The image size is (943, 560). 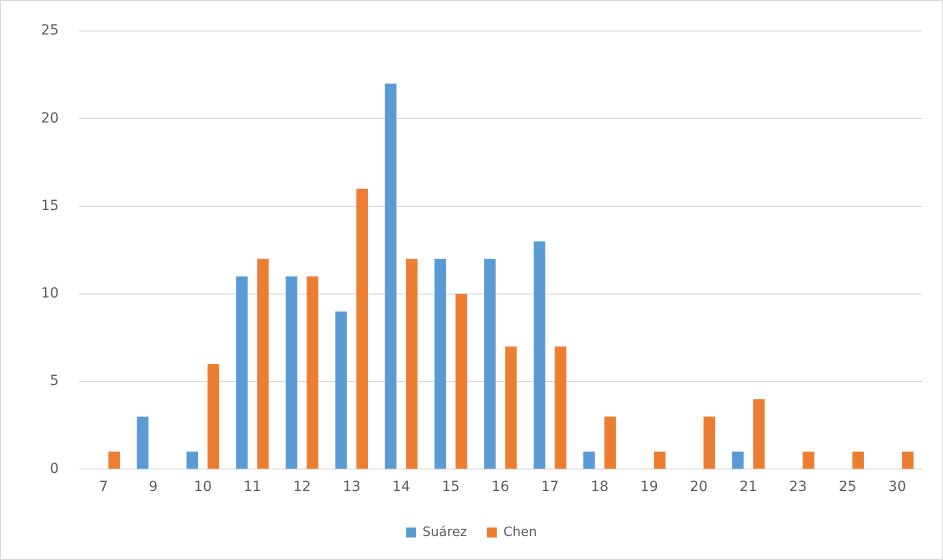 What do you see at coordinates (699, 487) in the screenshot?
I see `x-tick-label: 20` at bounding box center [699, 487].